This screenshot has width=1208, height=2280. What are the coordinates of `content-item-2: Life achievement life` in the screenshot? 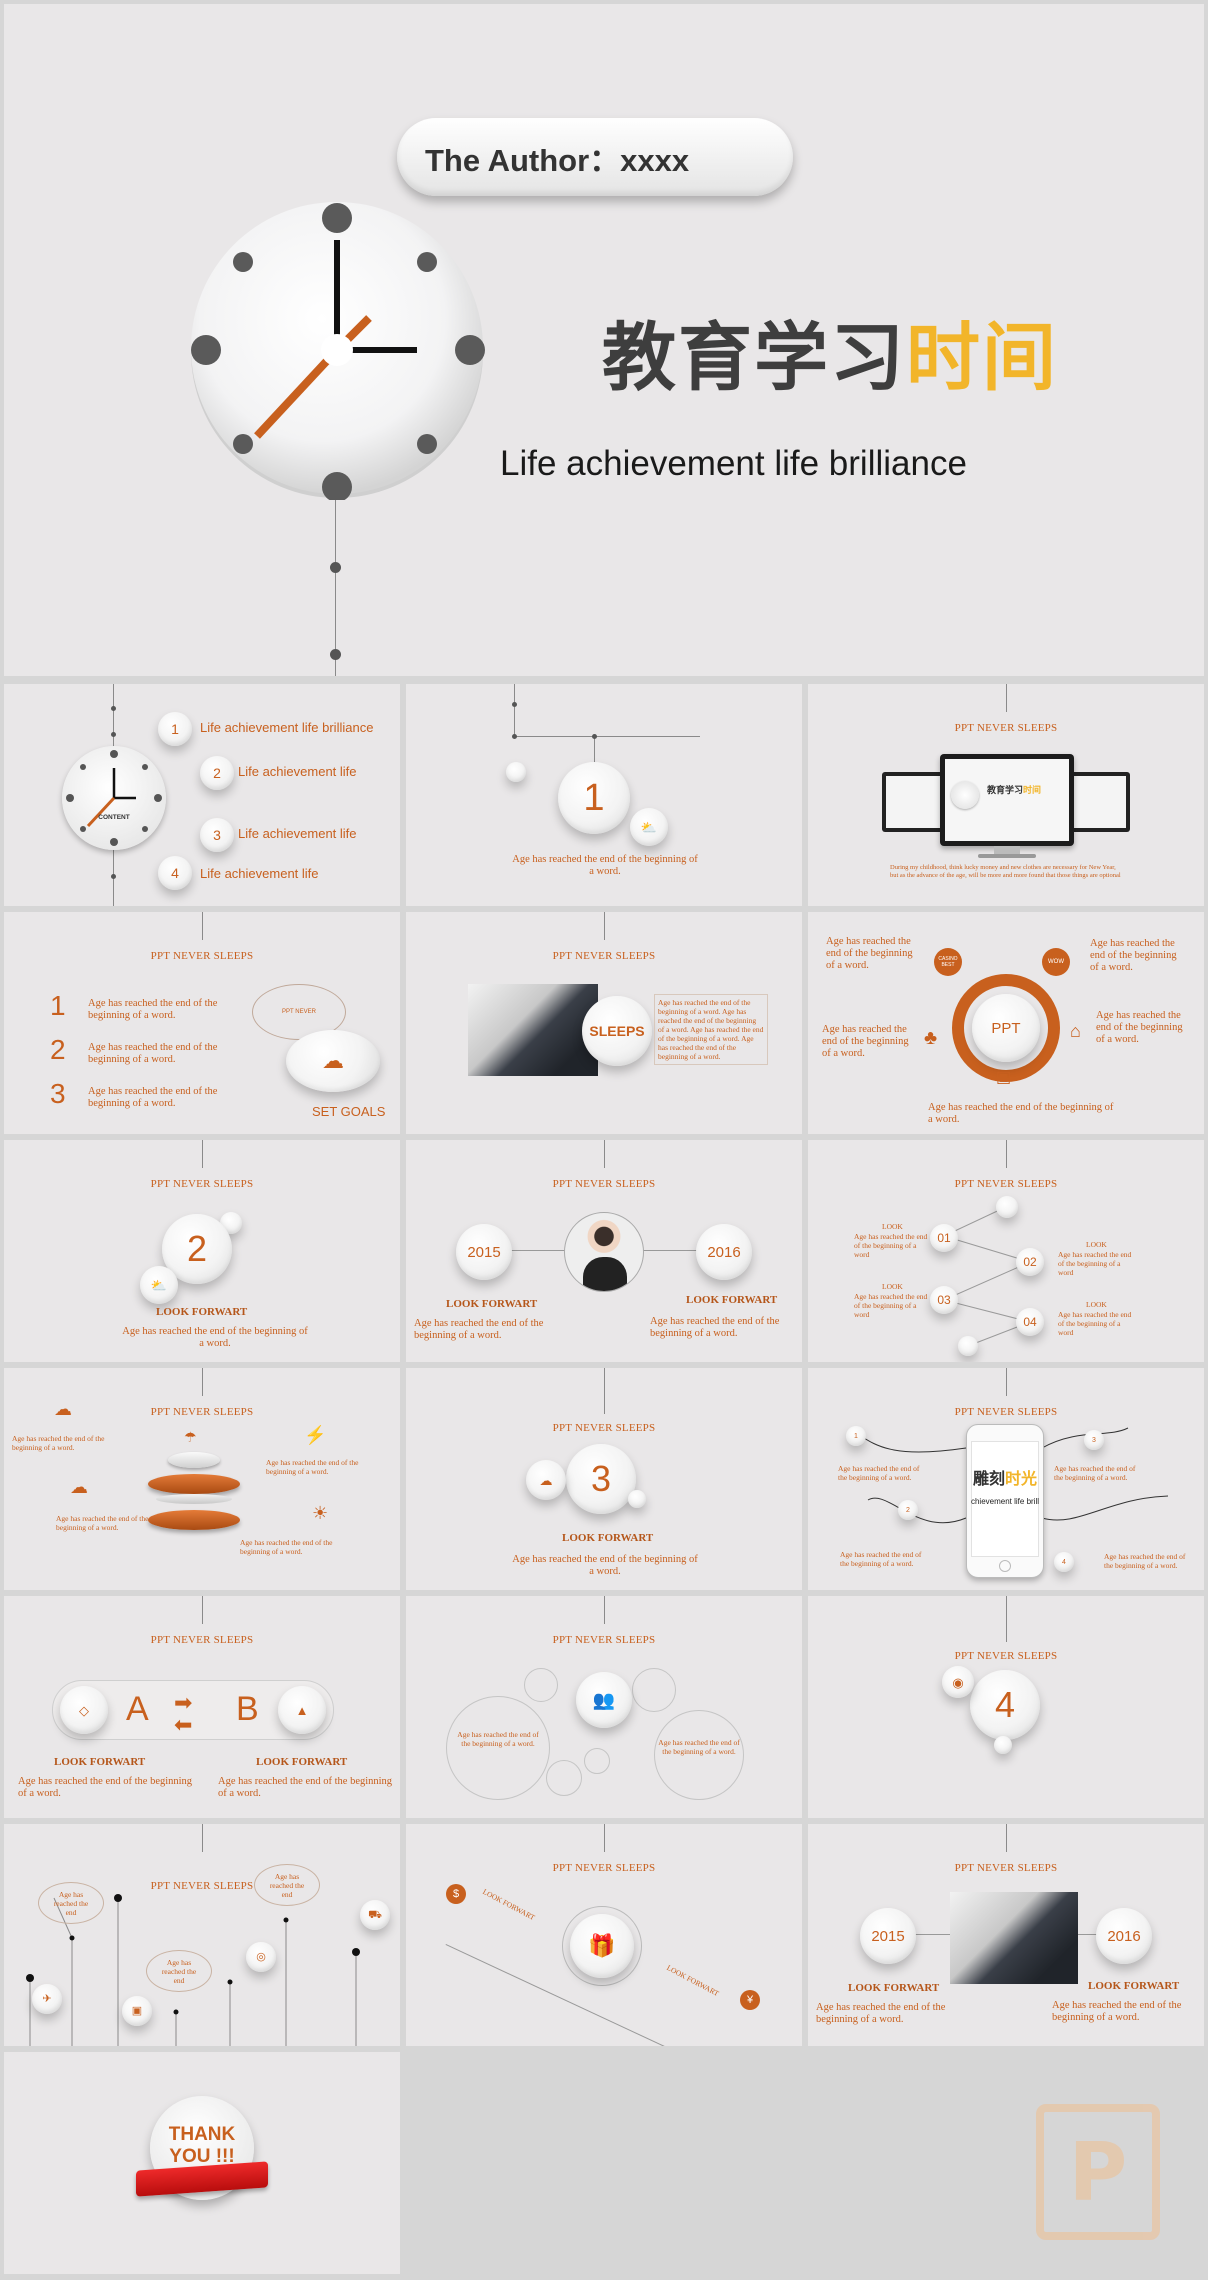 It's located at (297, 771).